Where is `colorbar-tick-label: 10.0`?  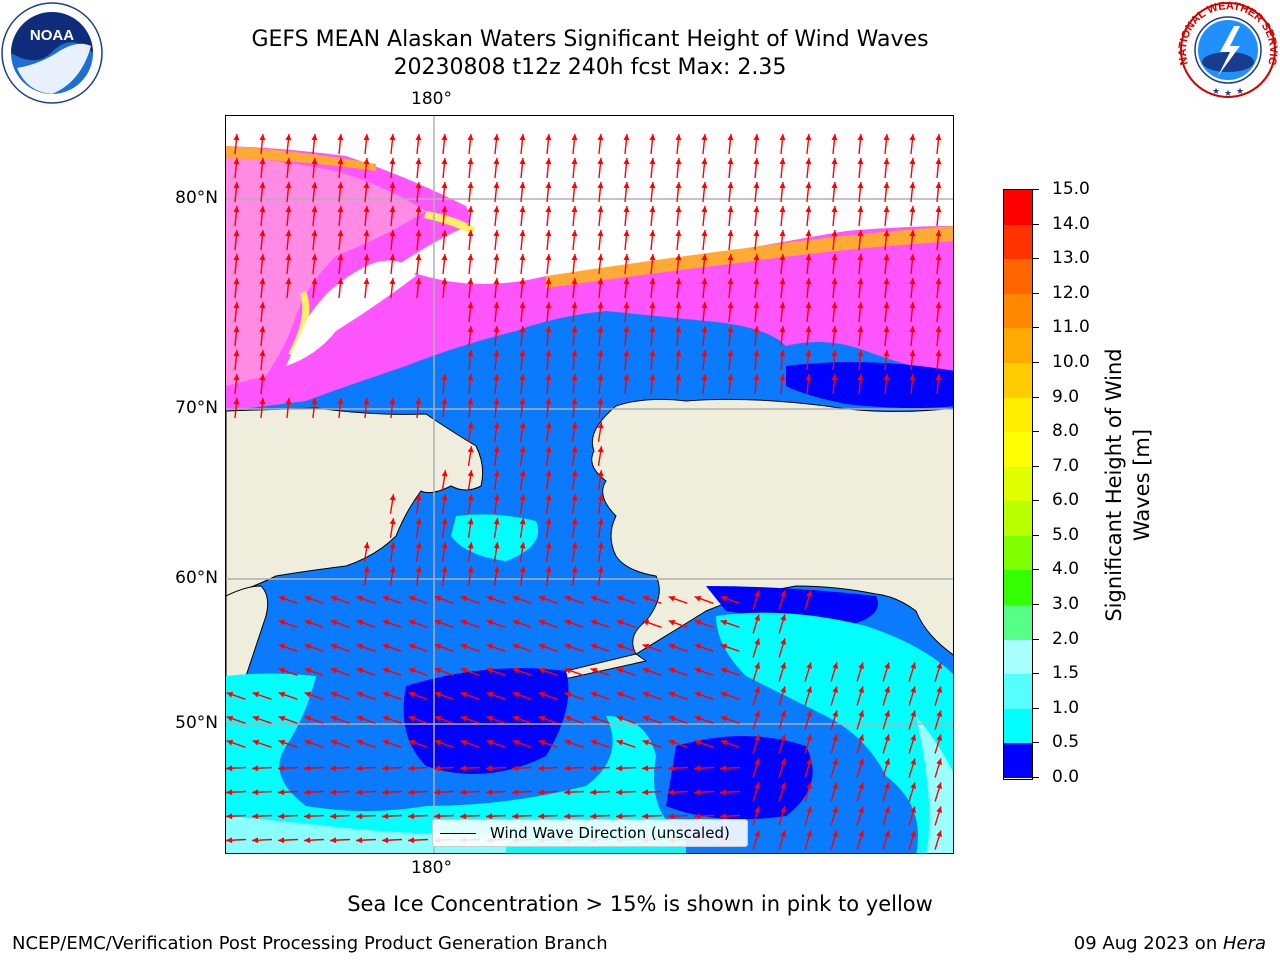
colorbar-tick-label: 10.0 is located at coordinates (1071, 361).